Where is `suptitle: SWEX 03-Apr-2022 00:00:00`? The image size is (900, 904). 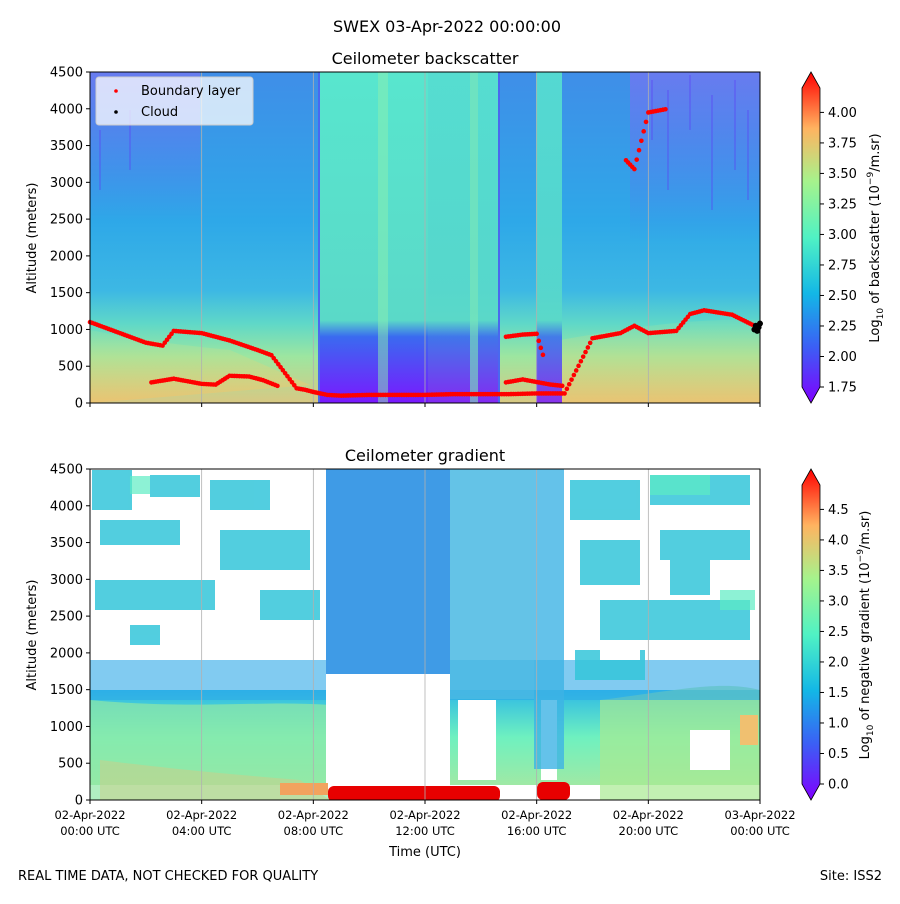
suptitle: SWEX 03-Apr-2022 00:00:00 is located at coordinates (447, 26).